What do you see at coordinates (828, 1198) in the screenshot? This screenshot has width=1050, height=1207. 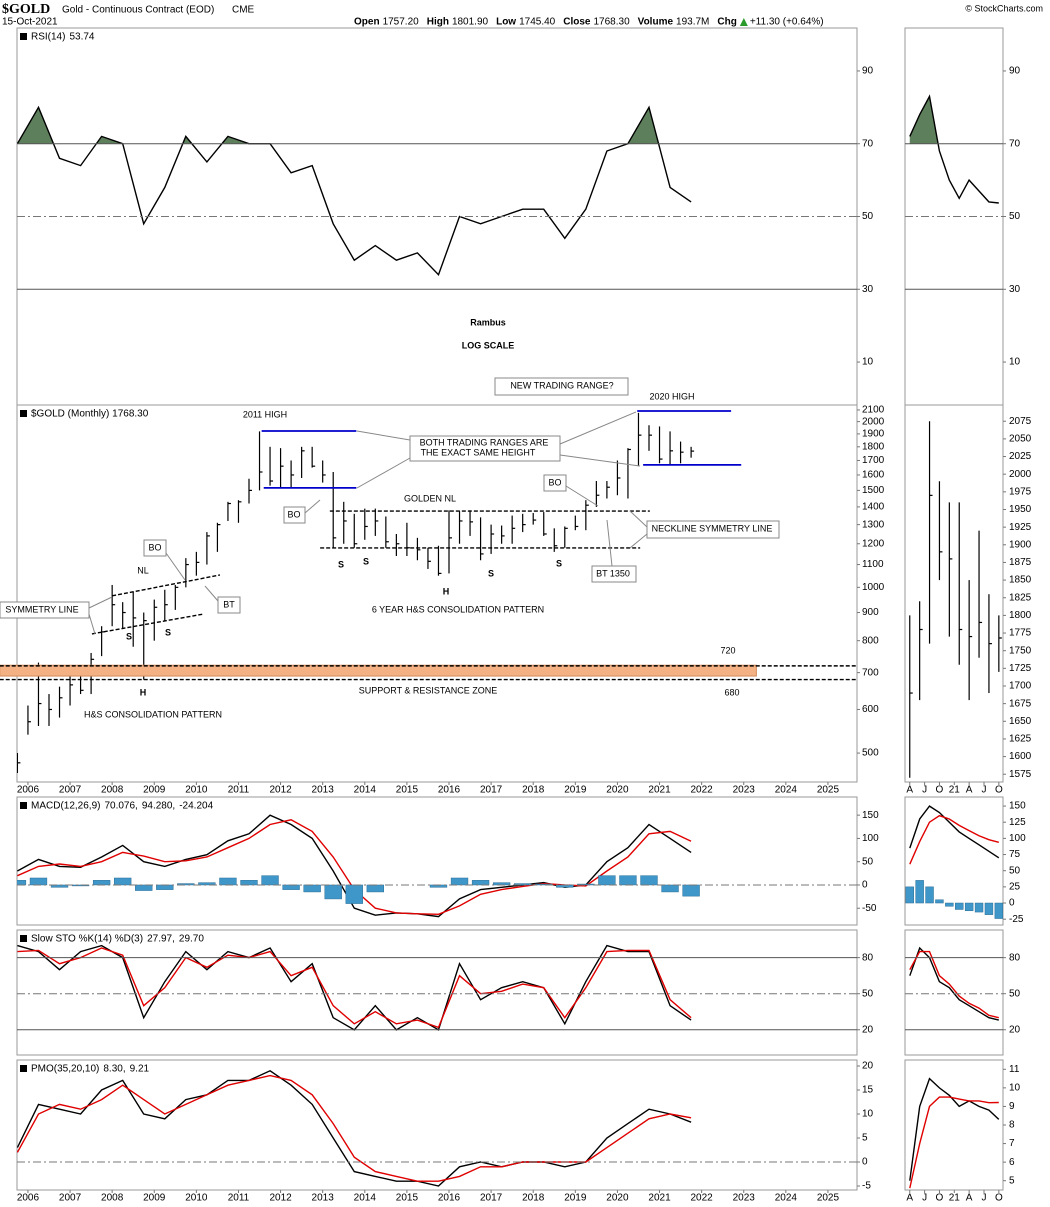 I see `x-tick-label: 2025` at bounding box center [828, 1198].